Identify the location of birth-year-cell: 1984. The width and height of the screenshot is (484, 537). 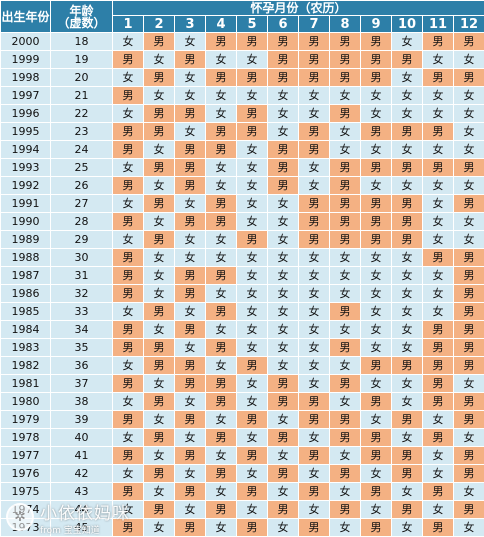
(25, 329).